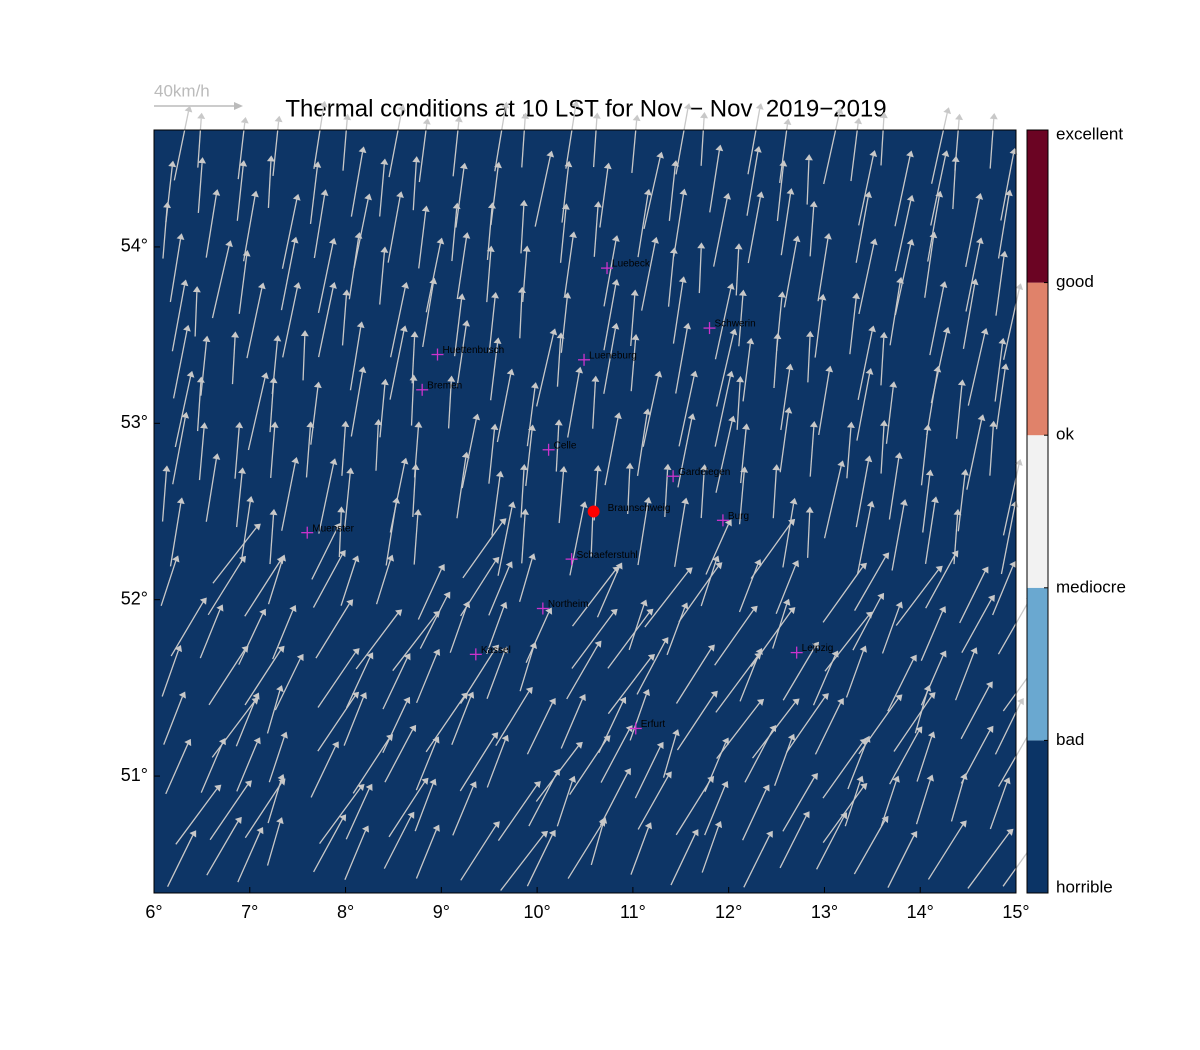  I want to click on colorbar-label: excellent, so click(1089, 133).